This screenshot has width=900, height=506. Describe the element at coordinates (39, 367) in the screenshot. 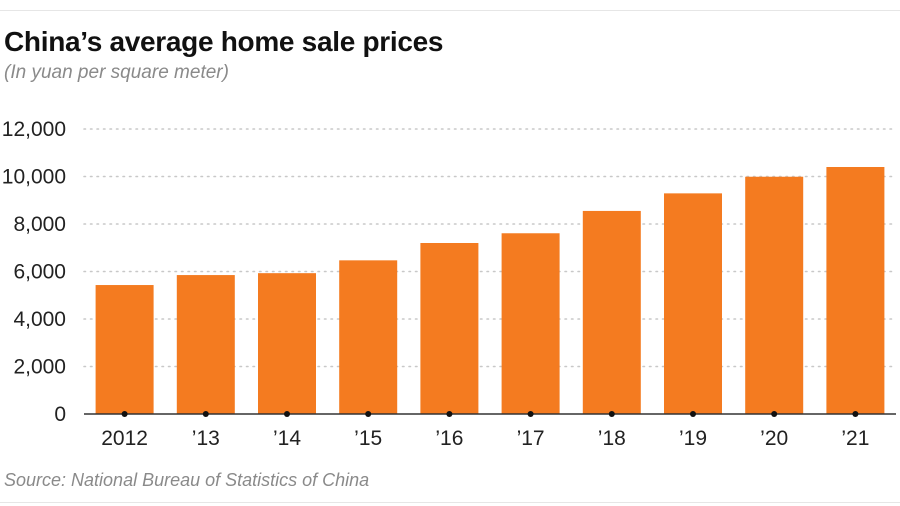

I see `y-tick-label: 2,000` at that location.